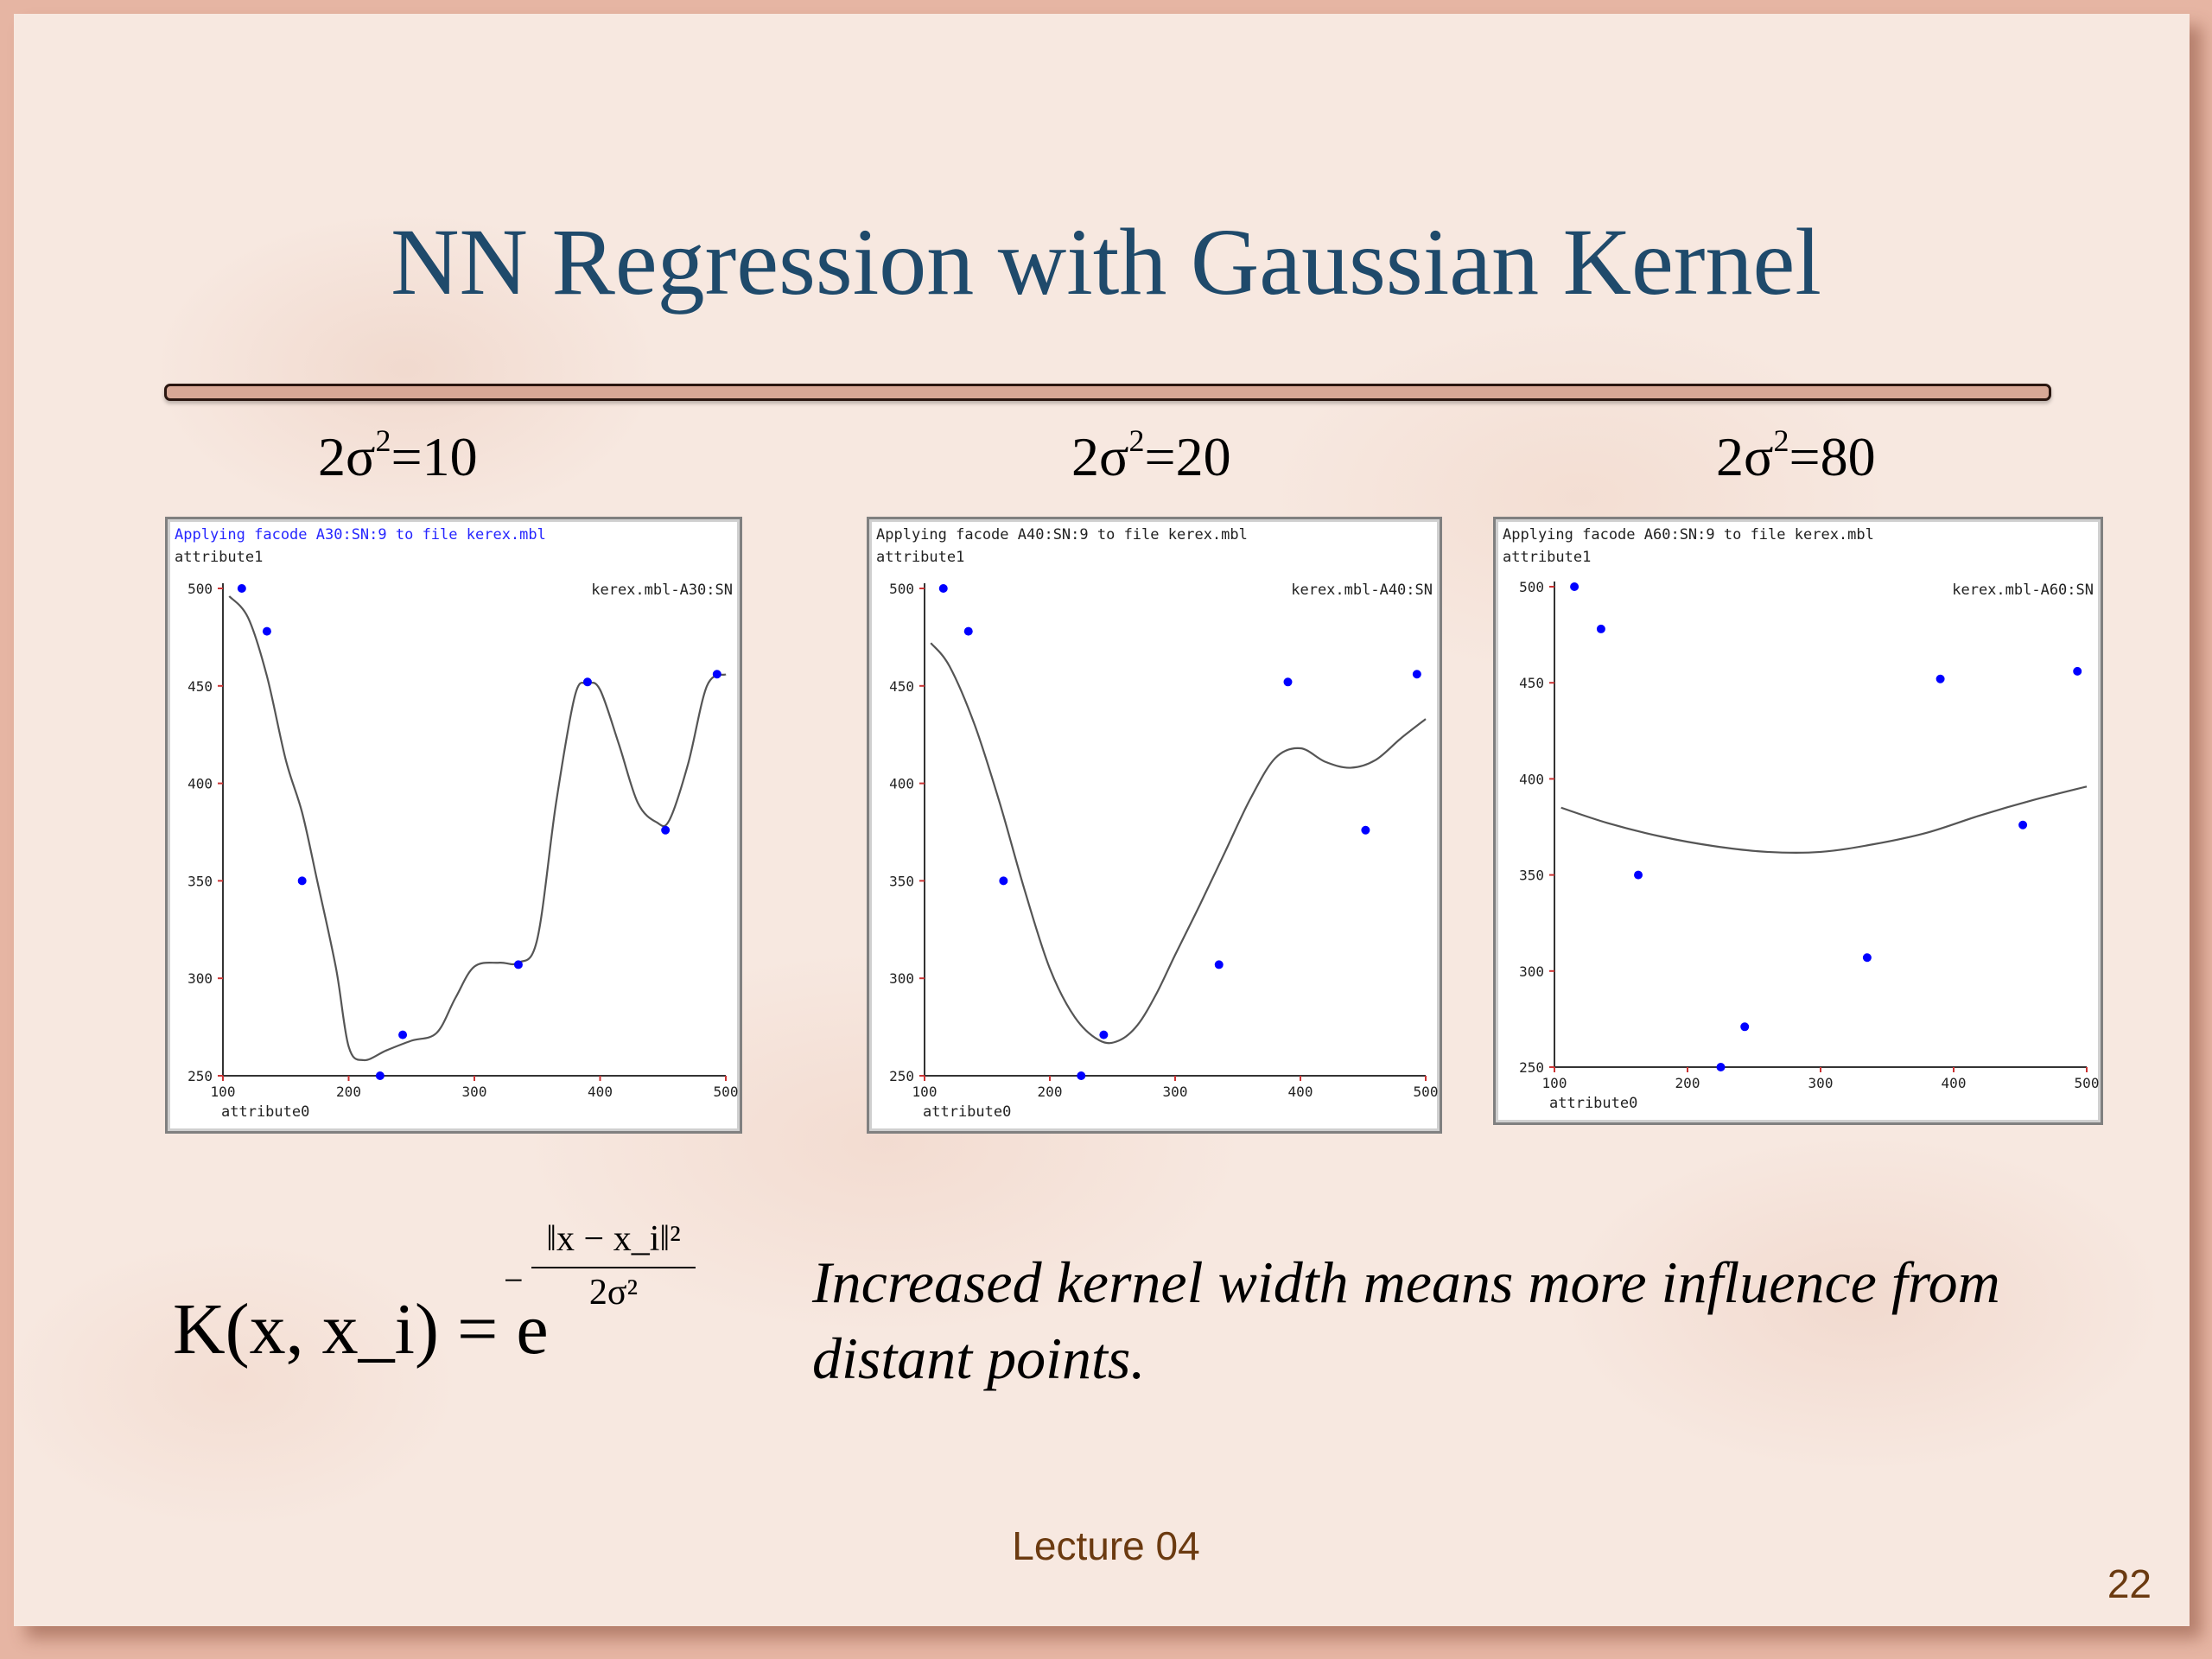 Image resolution: width=2212 pixels, height=1659 pixels. I want to click on title-divider, so click(1107, 392).